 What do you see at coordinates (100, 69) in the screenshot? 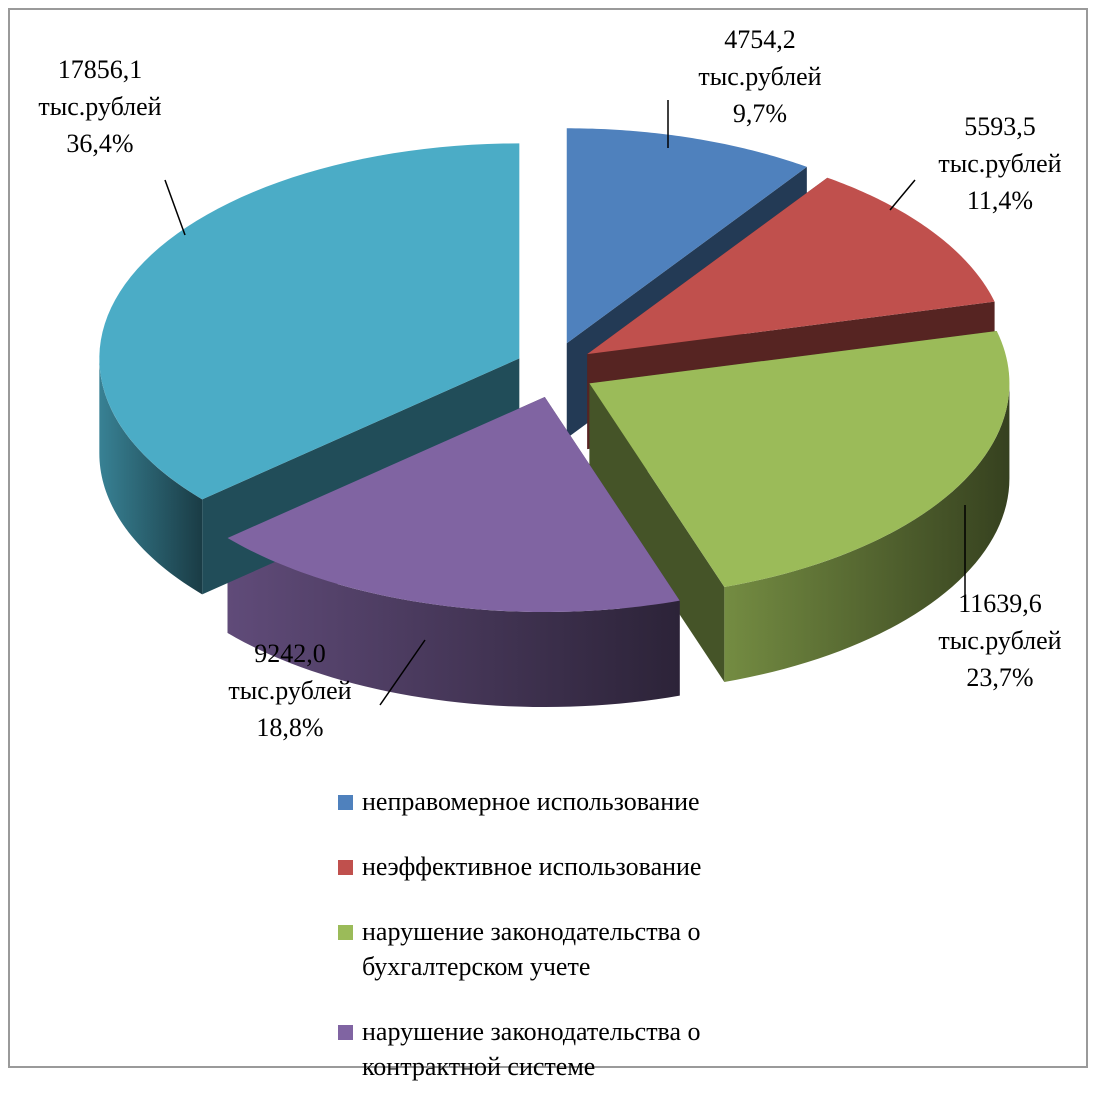
I see `value-label: 17856,1` at bounding box center [100, 69].